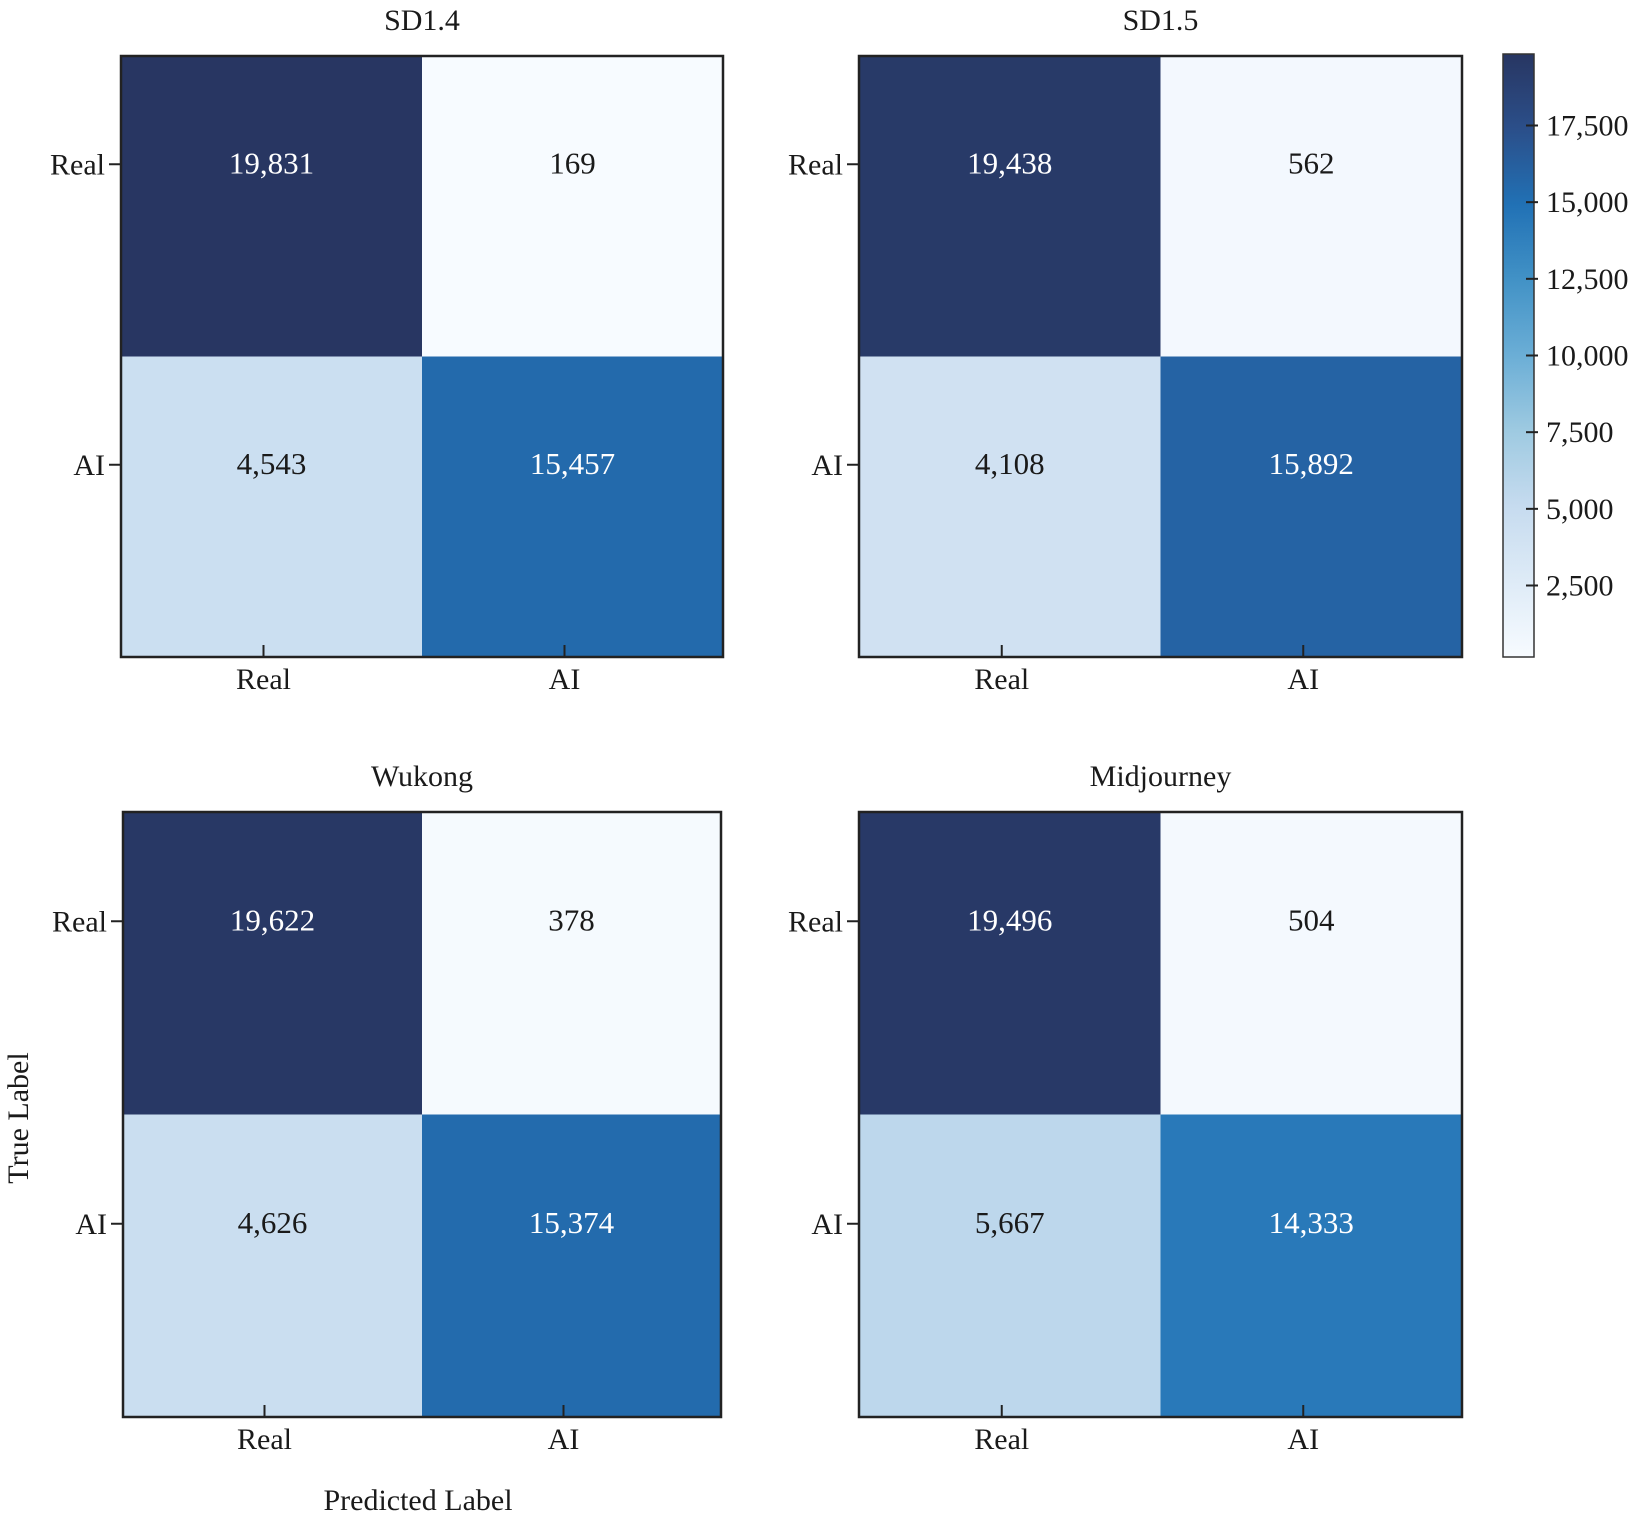 The width and height of the screenshot is (1637, 1524). What do you see at coordinates (1010, 463) in the screenshot?
I see `cell-value-label: 4,108` at bounding box center [1010, 463].